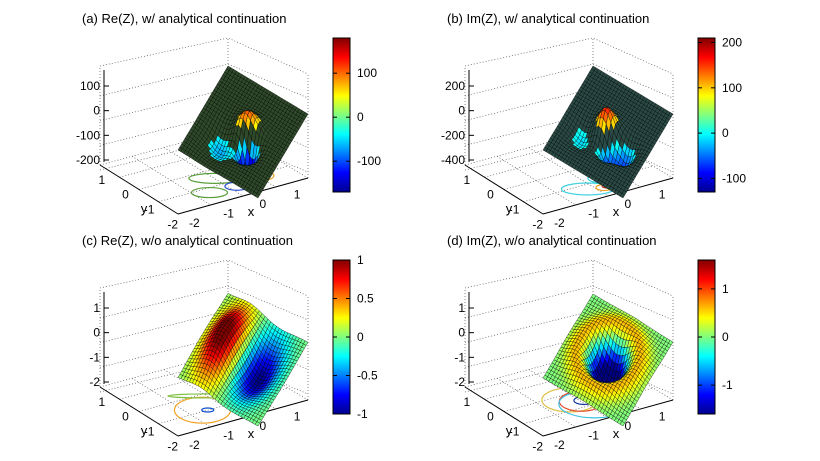  What do you see at coordinates (727, 385) in the screenshot?
I see `colorbar-tick-label: -1` at bounding box center [727, 385].